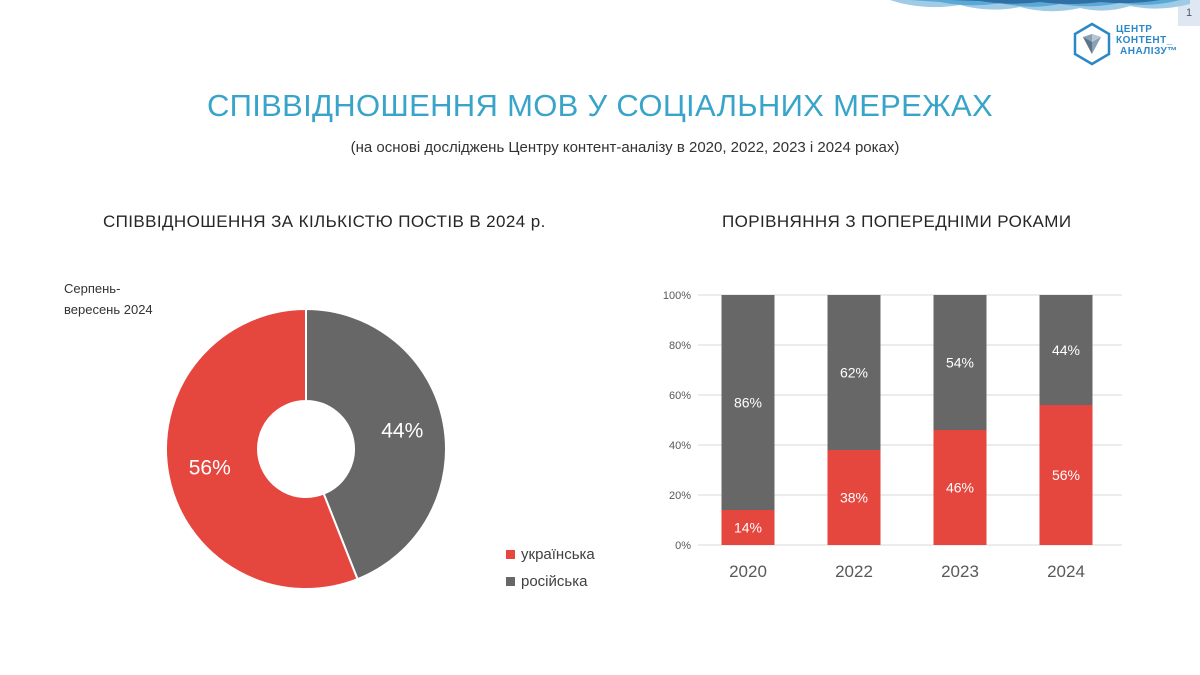  What do you see at coordinates (108, 299) in the screenshot?
I see `period-label: Серпень-вересень 2024` at bounding box center [108, 299].